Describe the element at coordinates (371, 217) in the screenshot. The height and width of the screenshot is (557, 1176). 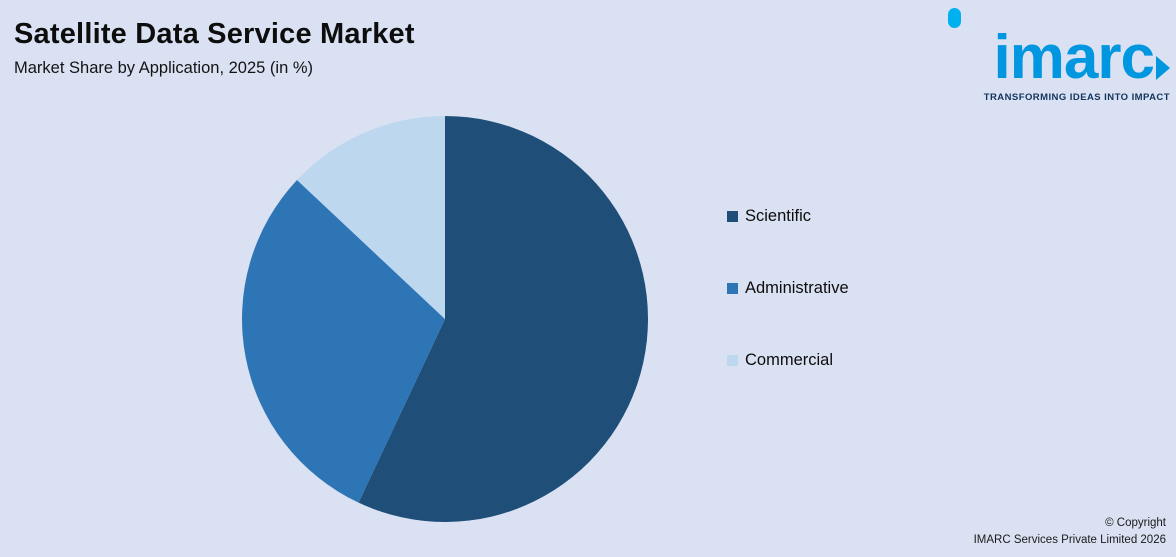
I see `pie-slice-commercial` at that location.